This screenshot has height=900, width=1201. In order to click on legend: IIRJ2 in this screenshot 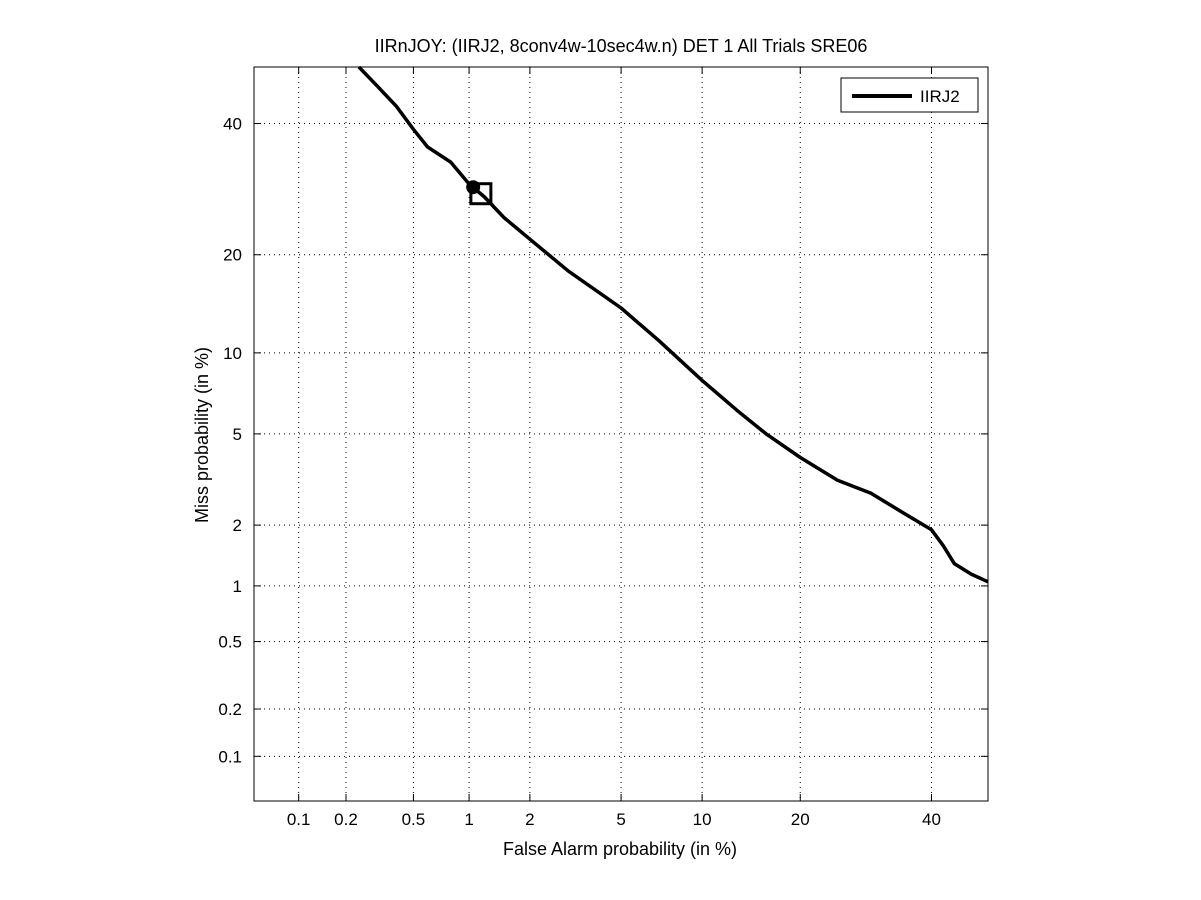, I will do `click(909, 95)`.